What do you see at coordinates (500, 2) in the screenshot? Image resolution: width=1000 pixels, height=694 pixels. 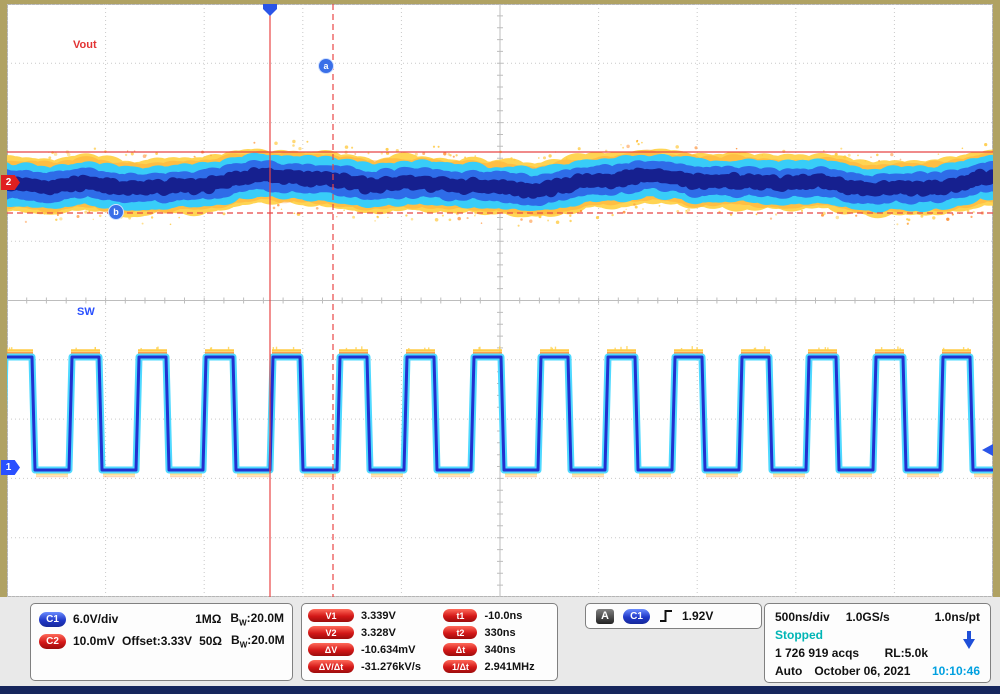 I see `bezel-top` at bounding box center [500, 2].